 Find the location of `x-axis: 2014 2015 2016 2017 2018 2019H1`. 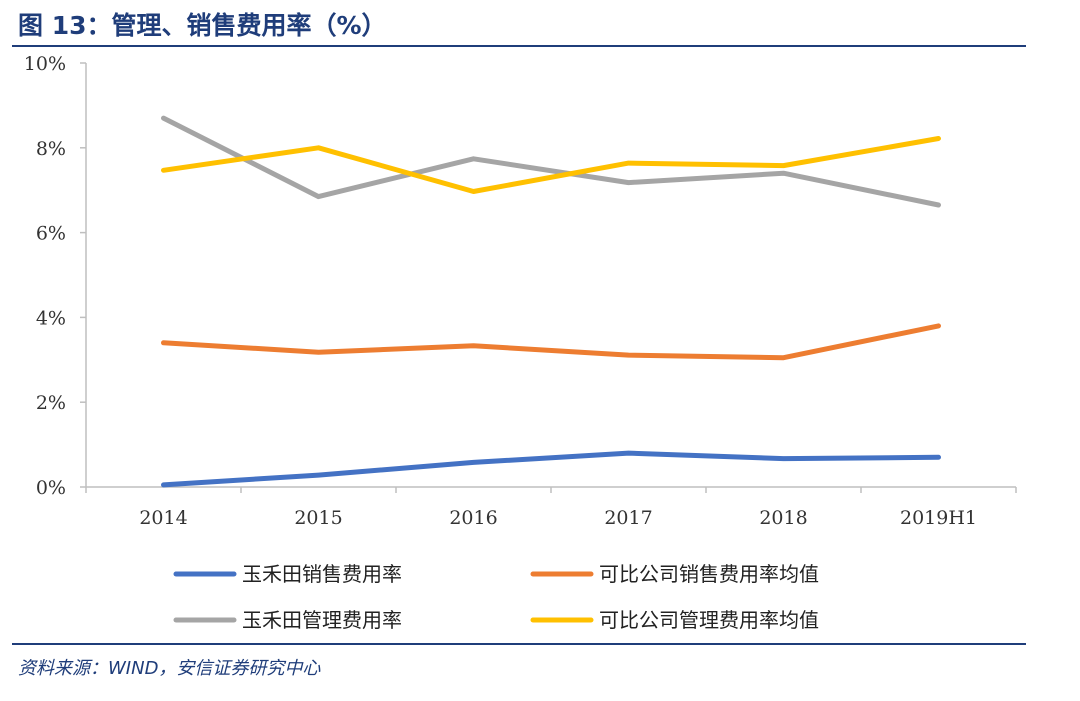

x-axis: 2014 2015 2016 2017 2018 2019H1 is located at coordinates (551, 507).